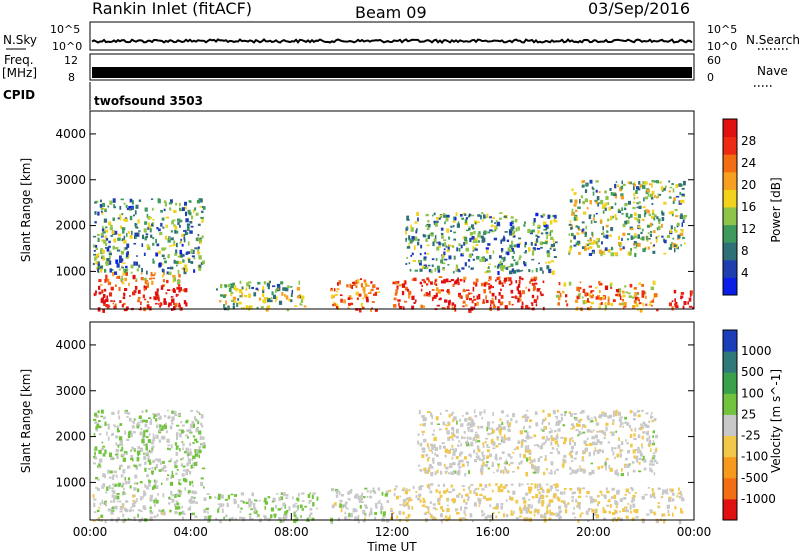 The width and height of the screenshot is (800, 554). Describe the element at coordinates (754, 457) in the screenshot. I see `colorbar-tick-label: -100` at that location.